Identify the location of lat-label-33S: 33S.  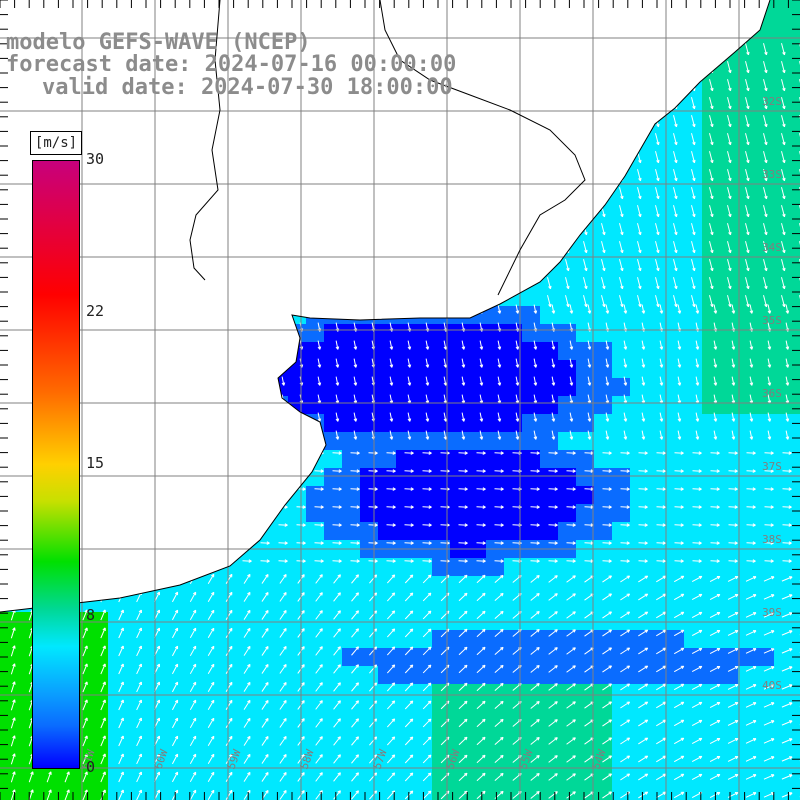
(772, 174).